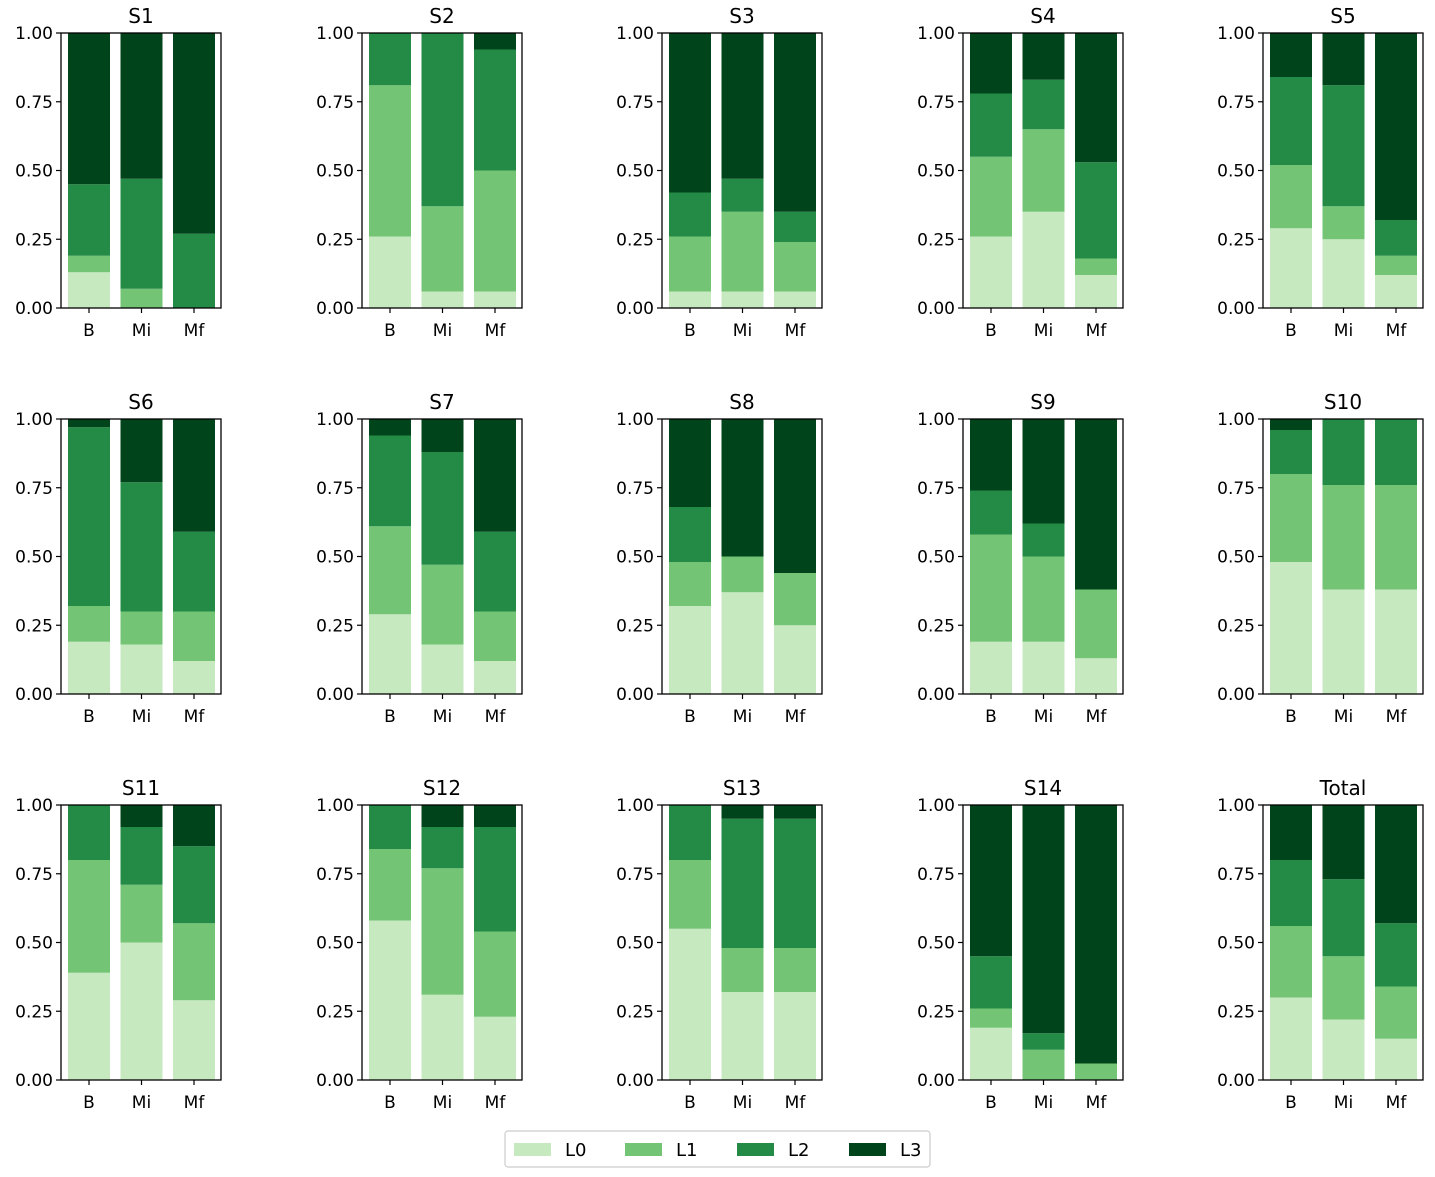 Image resolution: width=1435 pixels, height=1177 pixels. I want to click on legend-swatch-l3, so click(867, 1149).